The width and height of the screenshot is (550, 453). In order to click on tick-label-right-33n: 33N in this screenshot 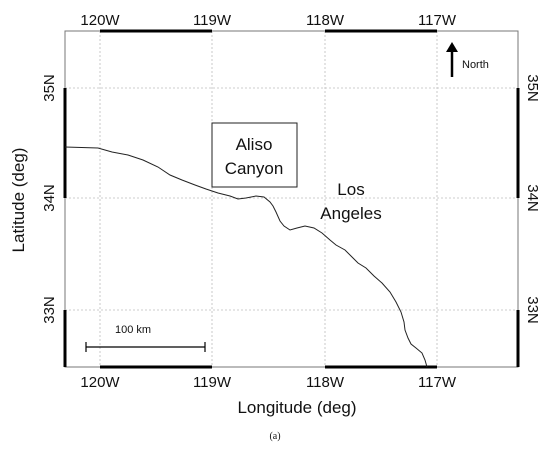, I will do `click(532, 310)`.